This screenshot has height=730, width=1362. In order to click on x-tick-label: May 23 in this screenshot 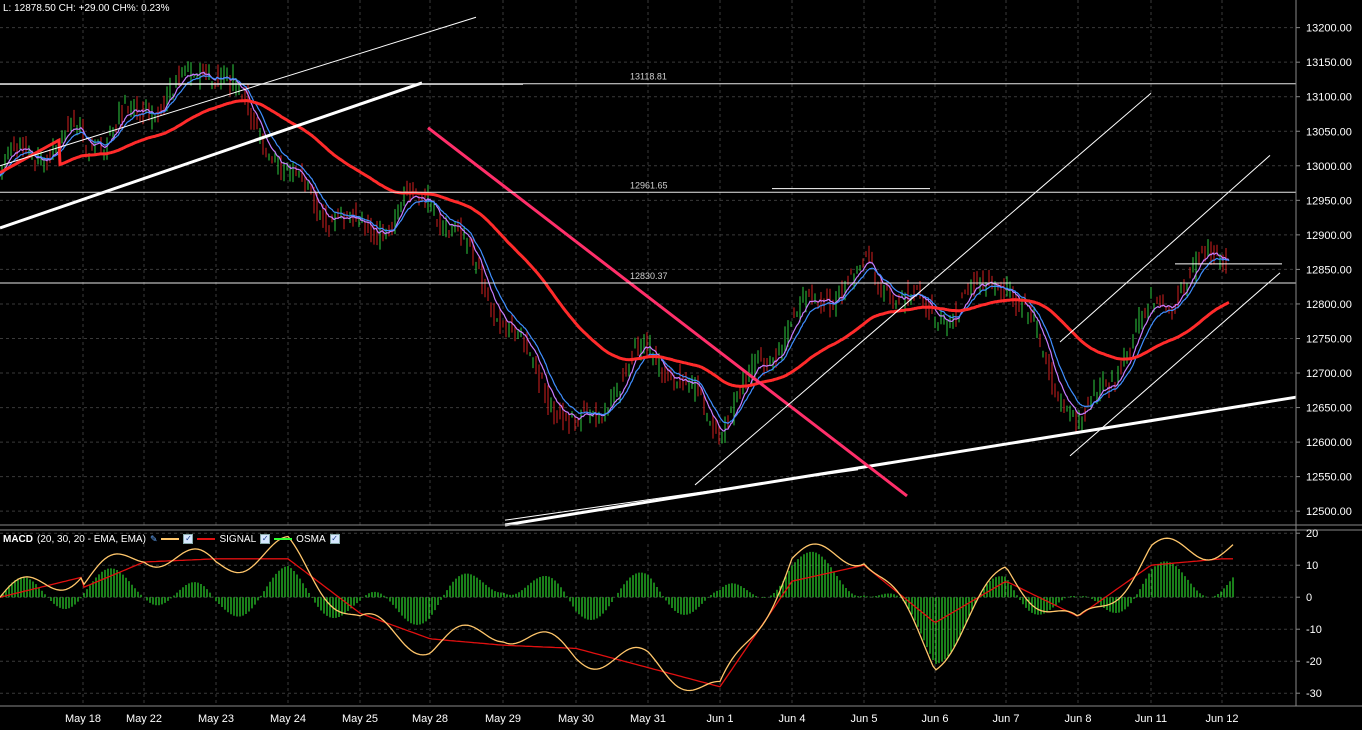, I will do `click(216, 719)`.